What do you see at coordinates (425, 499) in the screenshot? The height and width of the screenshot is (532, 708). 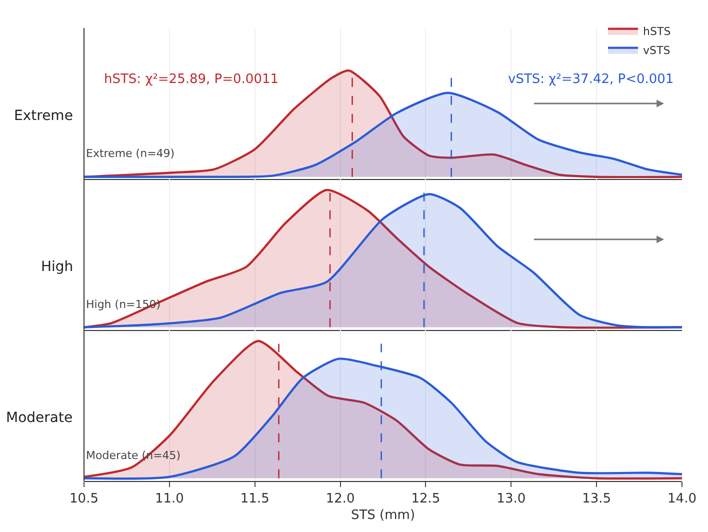 I see `x-tick-label: 12.5` at bounding box center [425, 499].